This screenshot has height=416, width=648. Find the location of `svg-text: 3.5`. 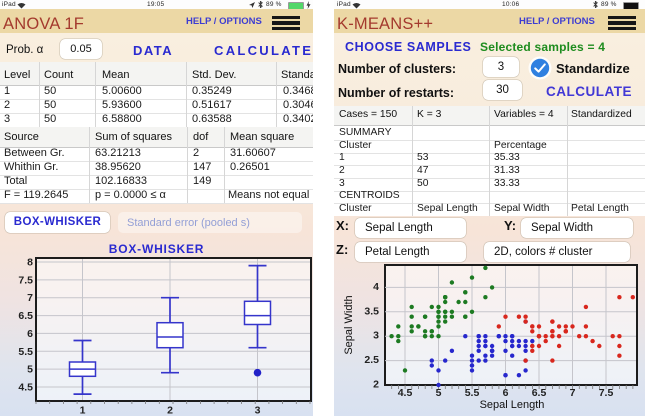

svg-text: 3.5 is located at coordinates (371, 311).